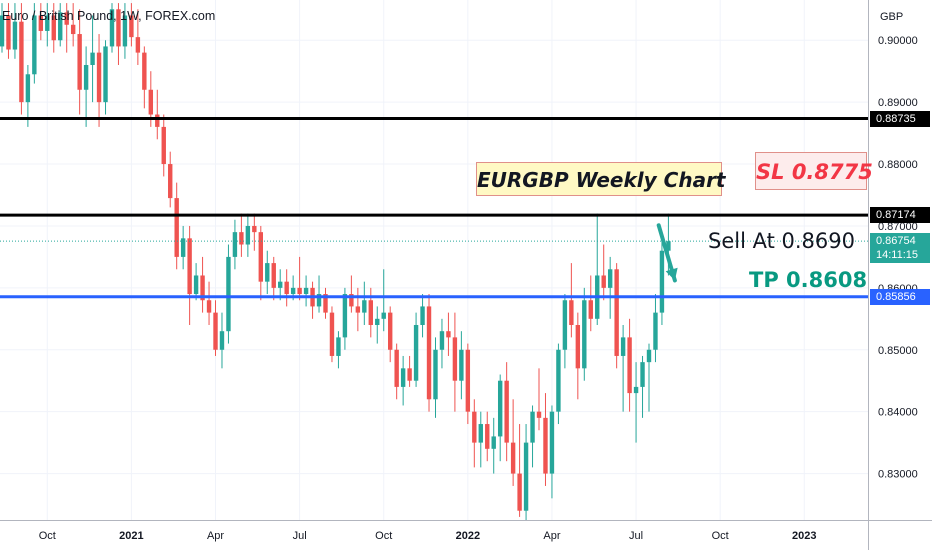 This screenshot has width=932, height=550. What do you see at coordinates (900, 118) in the screenshot?
I see `upper-resistance-price-tag: 0.88735` at bounding box center [900, 118].